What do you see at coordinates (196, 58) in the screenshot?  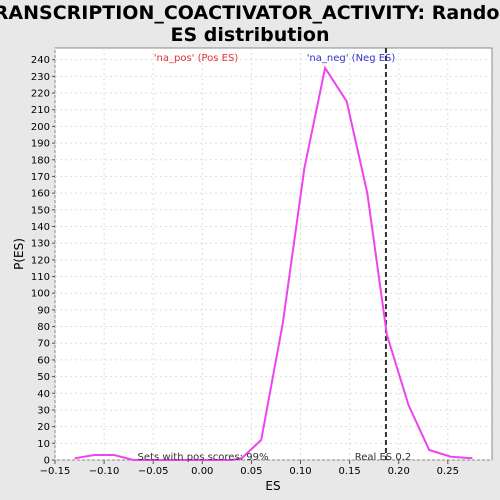 I see `pos-es-label: 'na_pos' (Pos ES)` at bounding box center [196, 58].